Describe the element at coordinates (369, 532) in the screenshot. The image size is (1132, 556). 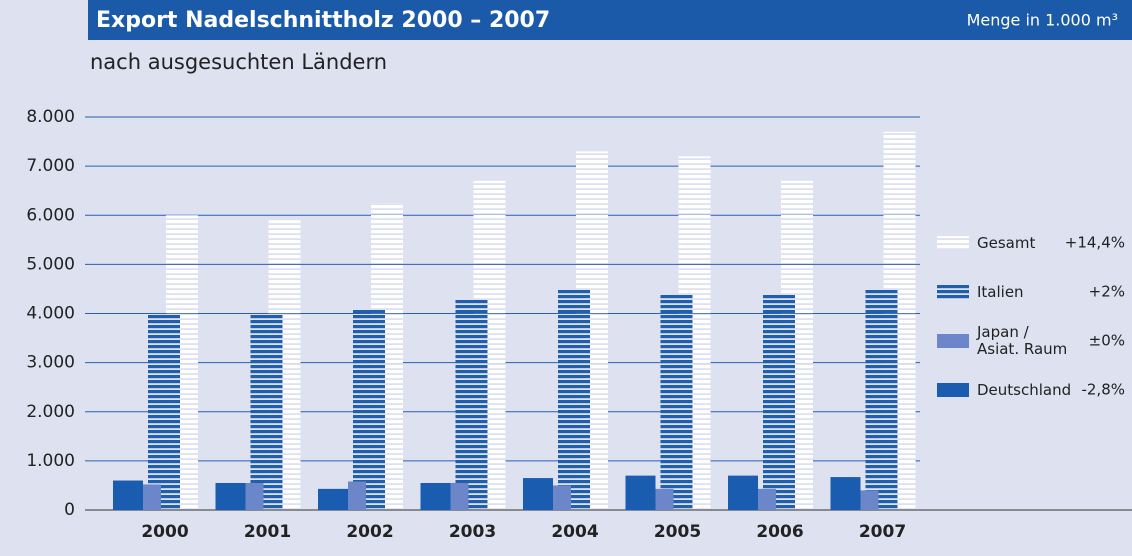
I see `x-tick-label: 2002` at that location.